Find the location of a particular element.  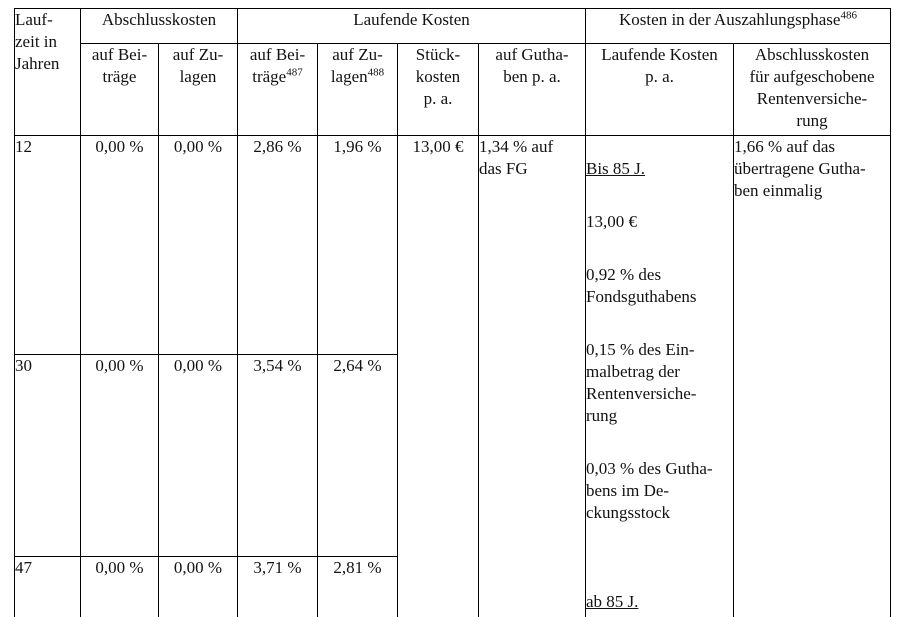

cell-laufzeit-12: 12 is located at coordinates (47, 245).